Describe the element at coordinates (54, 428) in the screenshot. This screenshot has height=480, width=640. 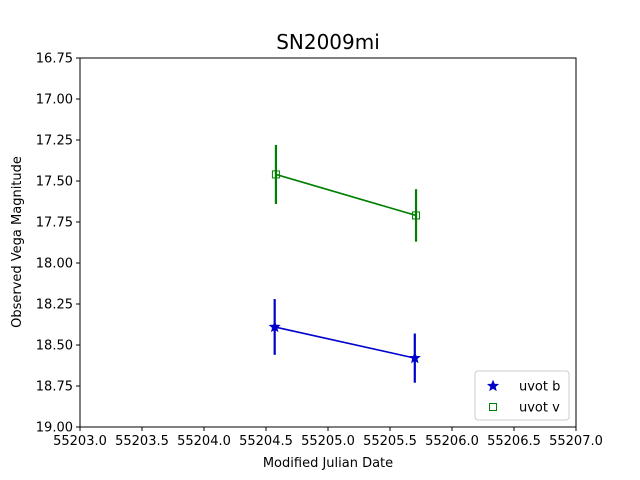
I see `y-tick-label: 19.00` at that location.